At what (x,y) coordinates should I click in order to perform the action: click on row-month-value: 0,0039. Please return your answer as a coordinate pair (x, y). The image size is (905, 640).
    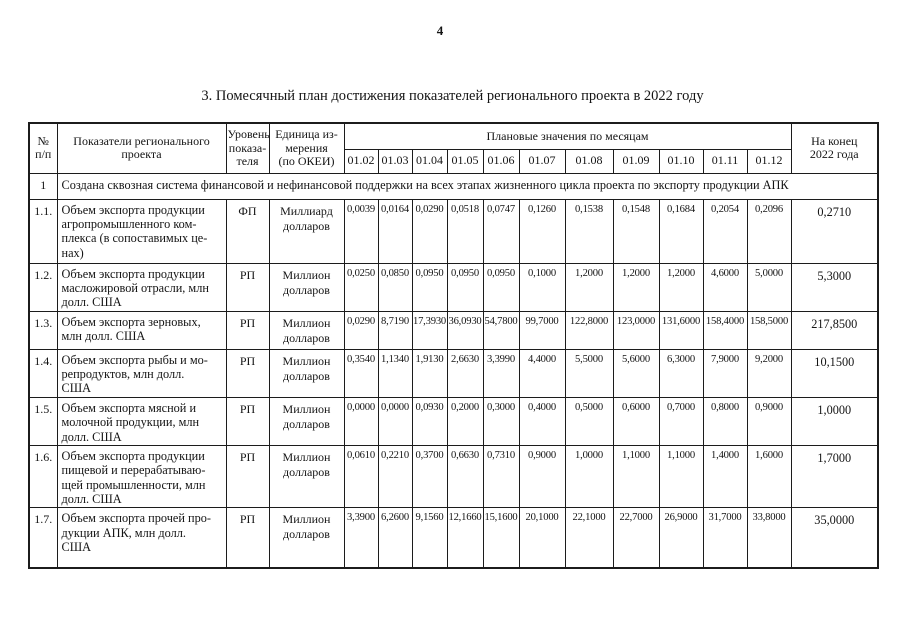
    Looking at the image, I should click on (361, 231).